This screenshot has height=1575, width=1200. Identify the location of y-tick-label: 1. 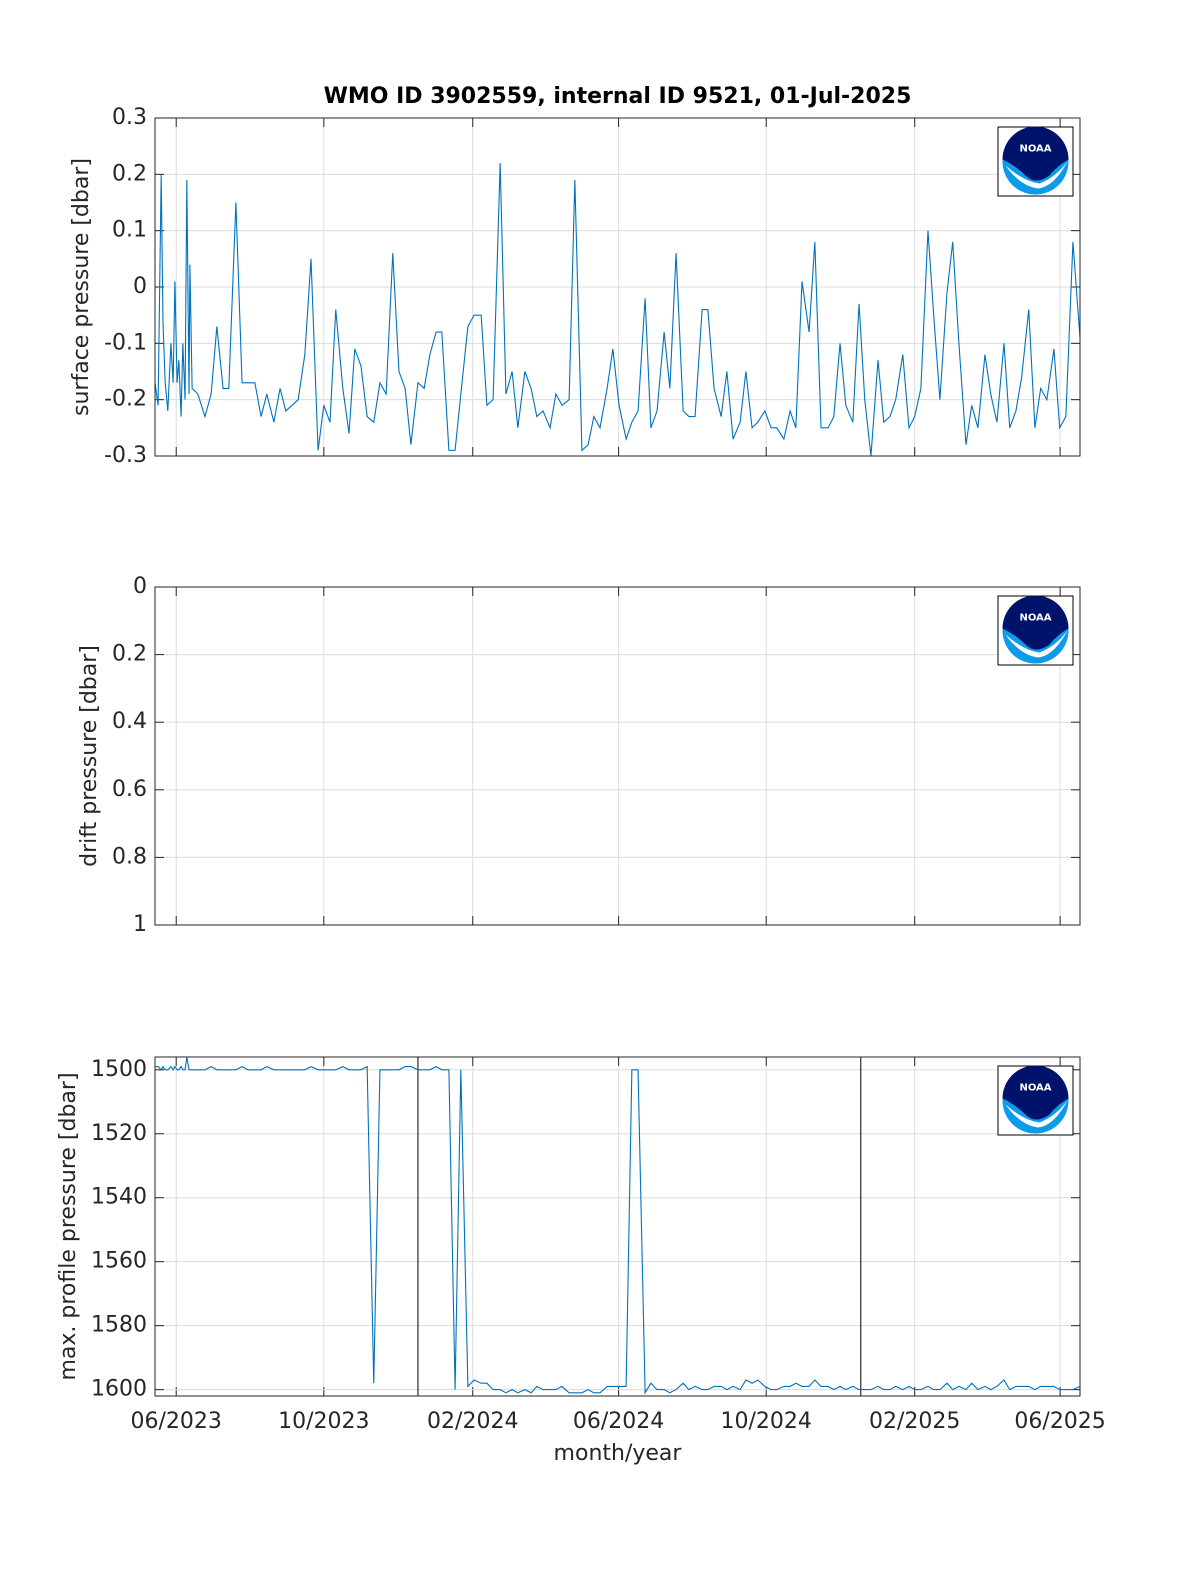
(140, 924).